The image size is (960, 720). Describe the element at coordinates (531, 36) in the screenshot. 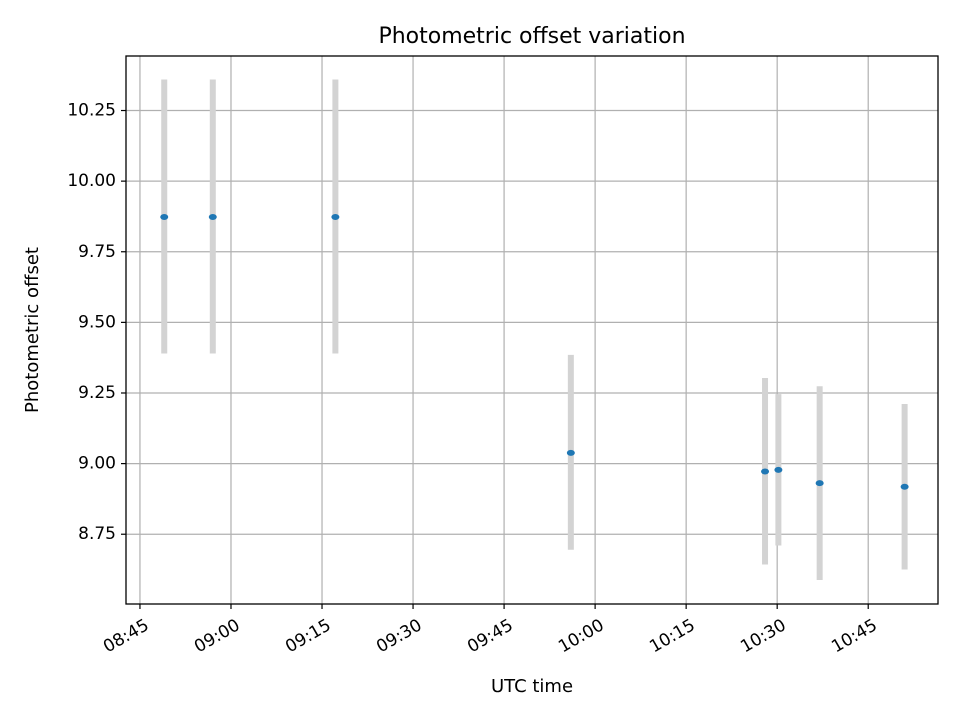

I see `chart-title: Photometric offset variation` at that location.